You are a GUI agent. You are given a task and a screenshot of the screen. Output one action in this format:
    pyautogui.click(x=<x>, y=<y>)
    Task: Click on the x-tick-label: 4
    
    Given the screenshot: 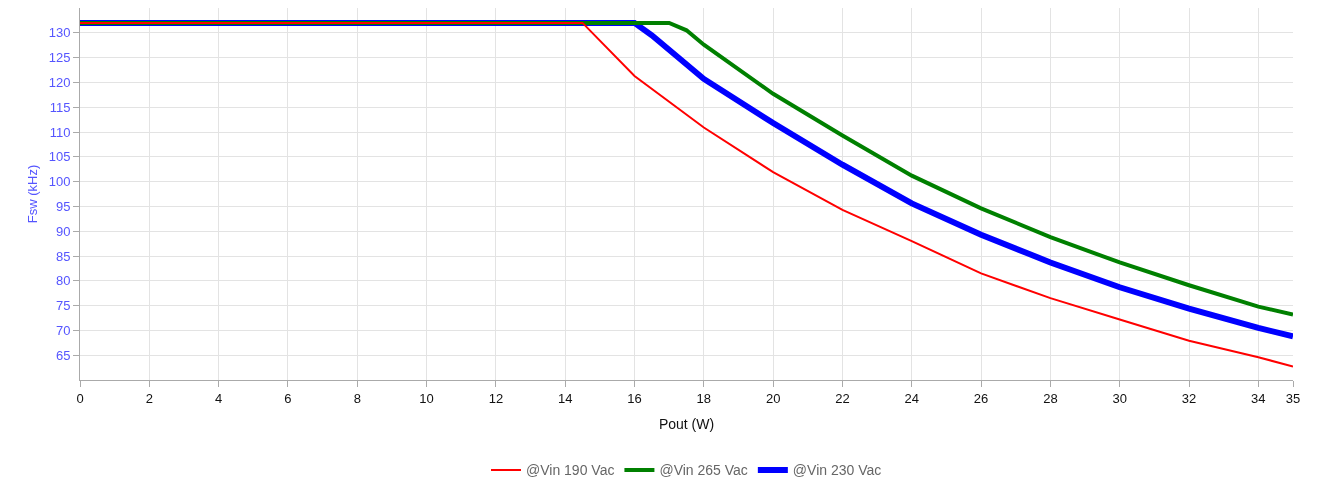 What is the action you would take?
    pyautogui.click(x=219, y=398)
    